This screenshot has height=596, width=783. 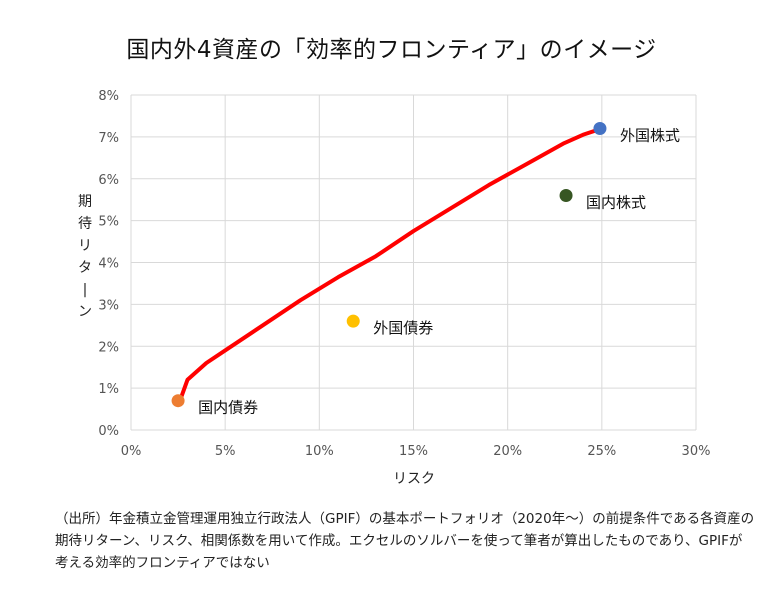 I want to click on chart-title: 国内外4資産の「効率的フロンティア」のイメージ, so click(x=391, y=50).